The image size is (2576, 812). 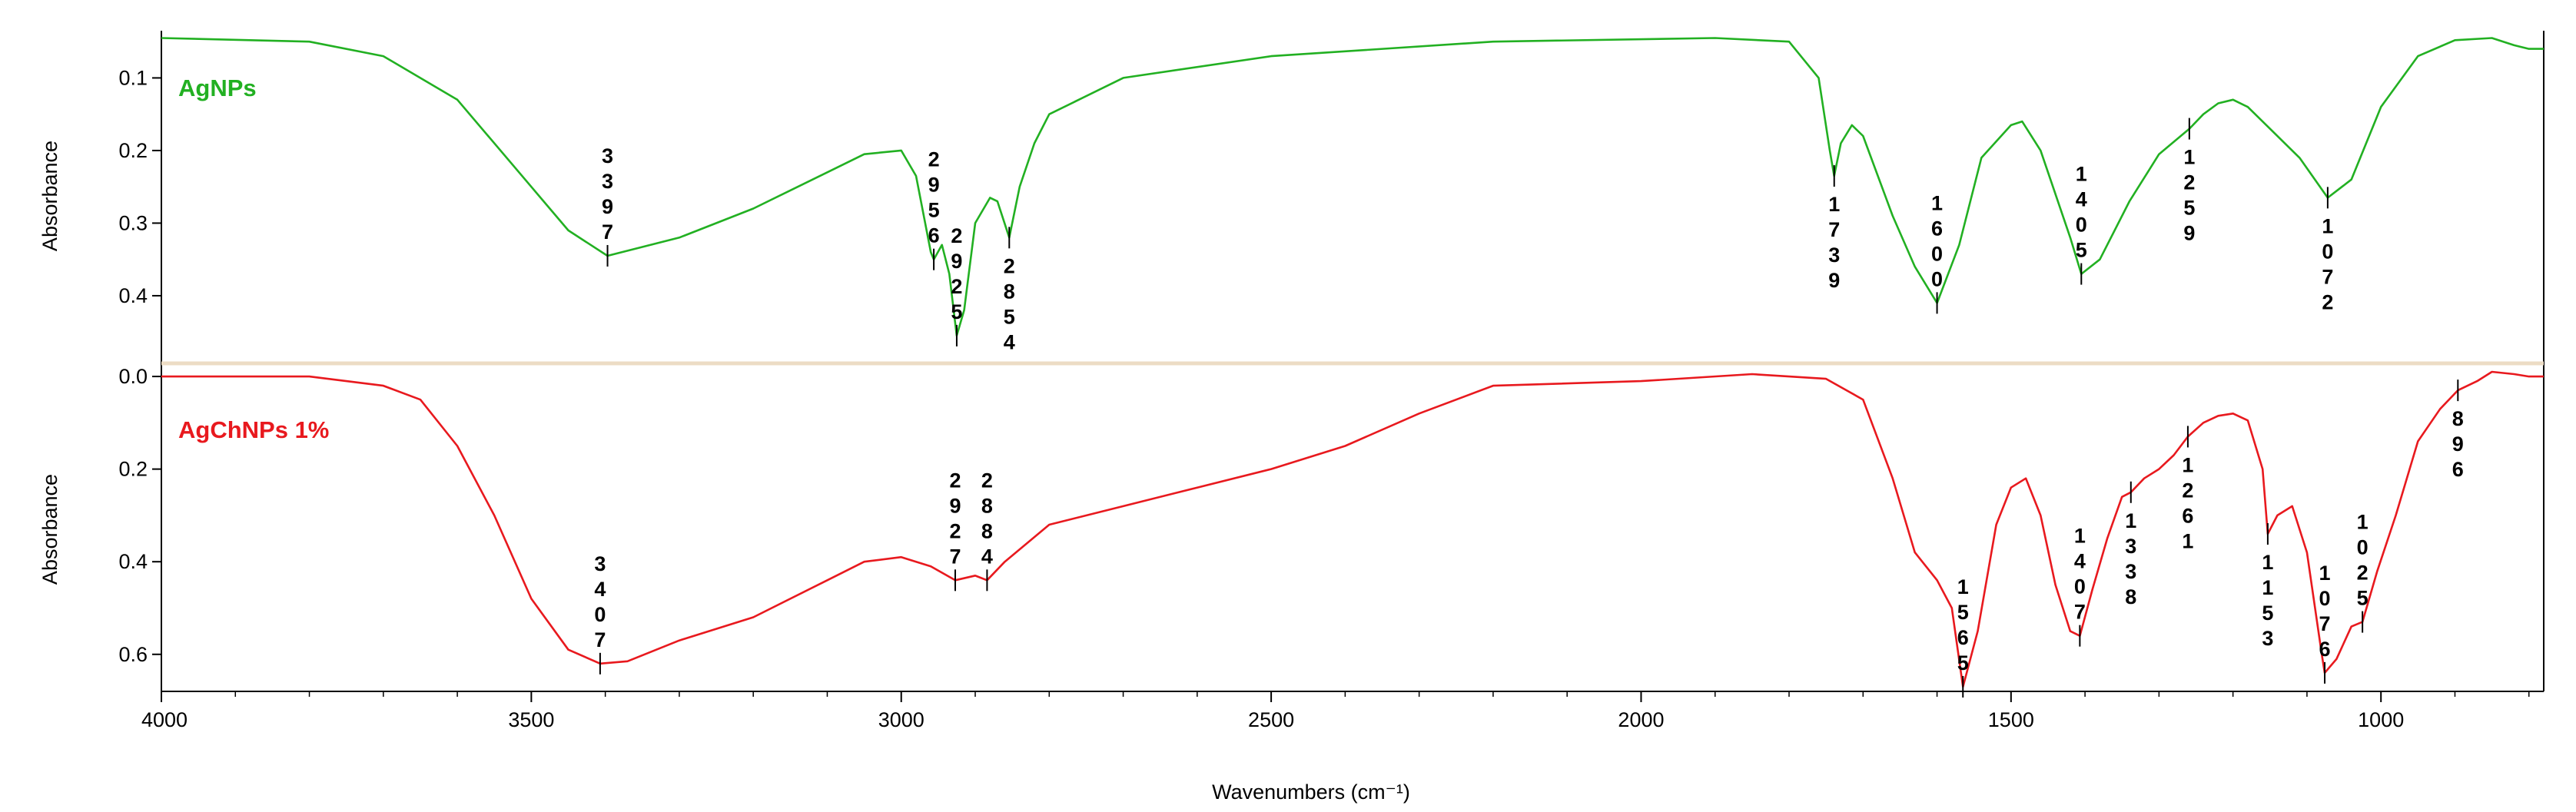 I want to click on series-label-bottom: AgChNPs 1%, so click(x=254, y=429).